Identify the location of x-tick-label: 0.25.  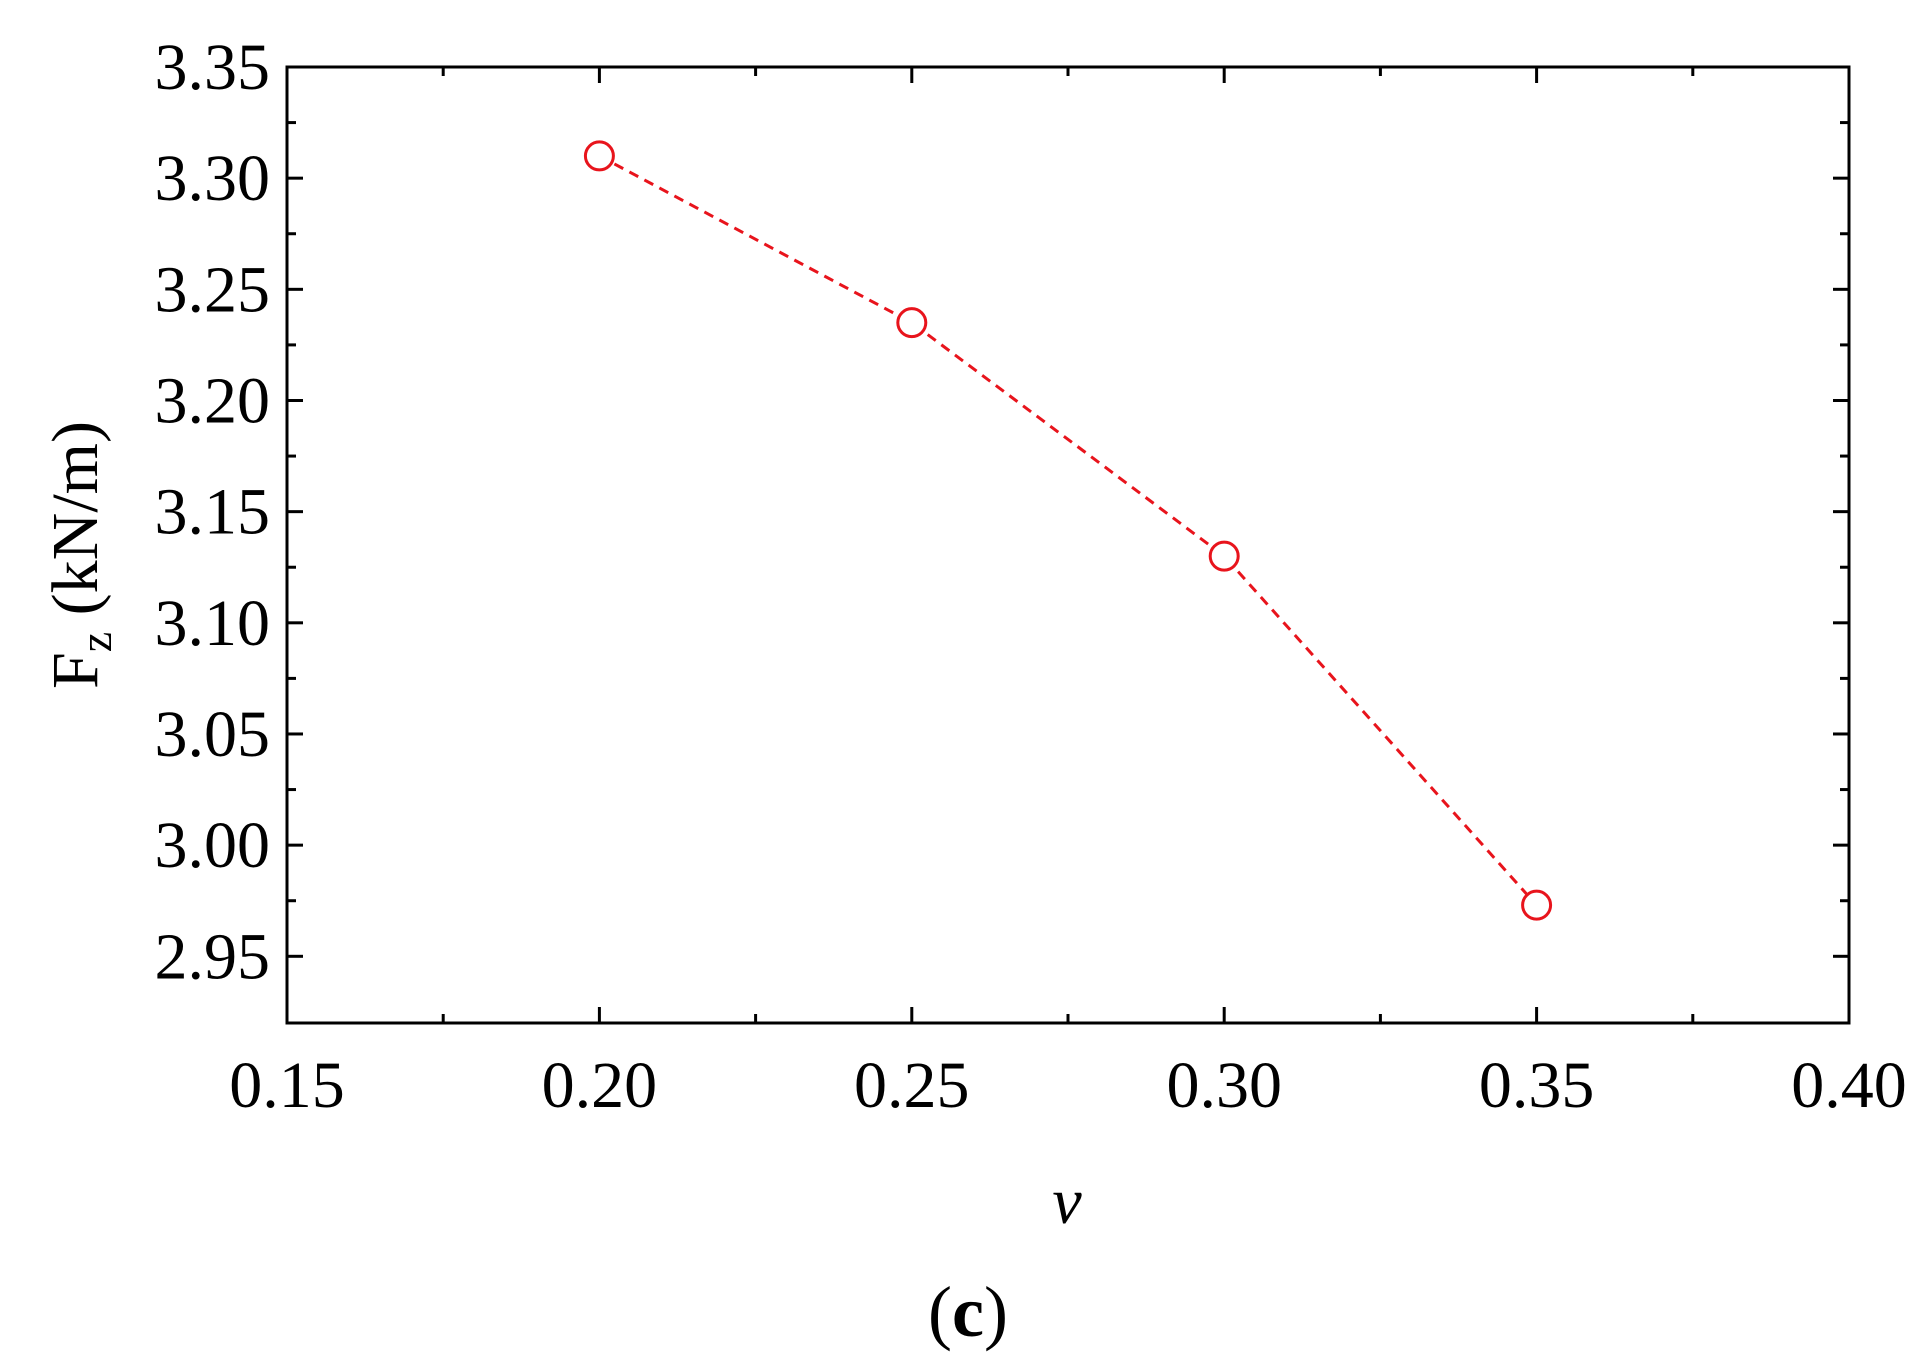
(912, 1085).